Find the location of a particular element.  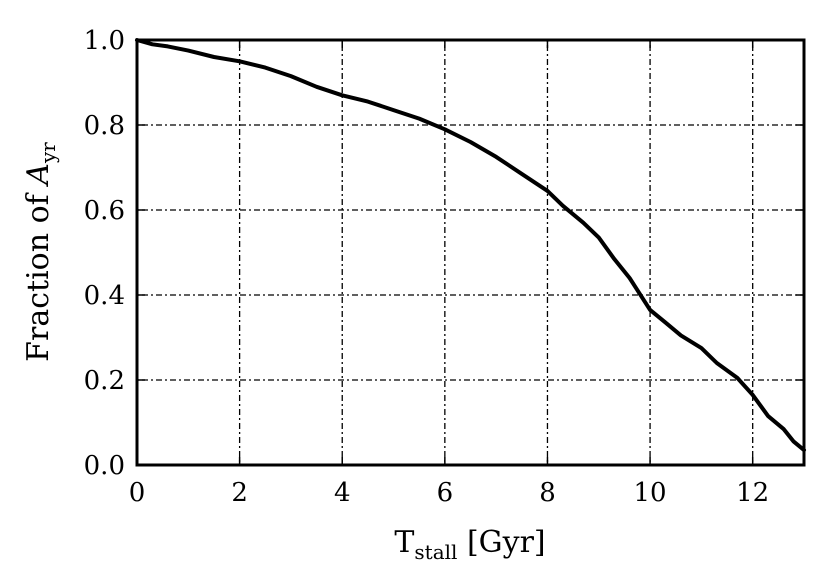

y-tick-label: 0.6 is located at coordinates (104, 211).